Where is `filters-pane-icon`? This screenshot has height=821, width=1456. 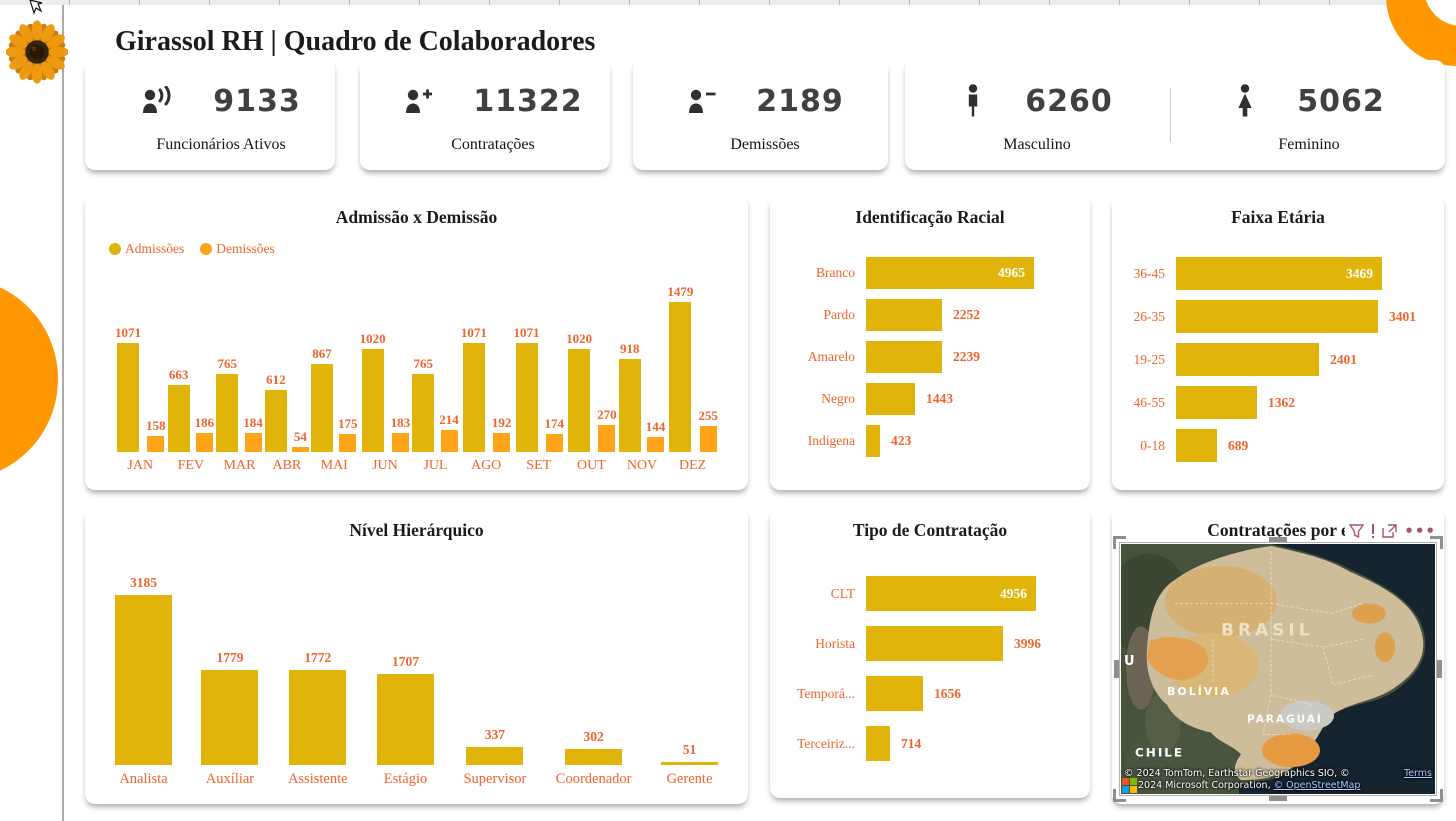
filters-pane-icon is located at coordinates (1373, 531).